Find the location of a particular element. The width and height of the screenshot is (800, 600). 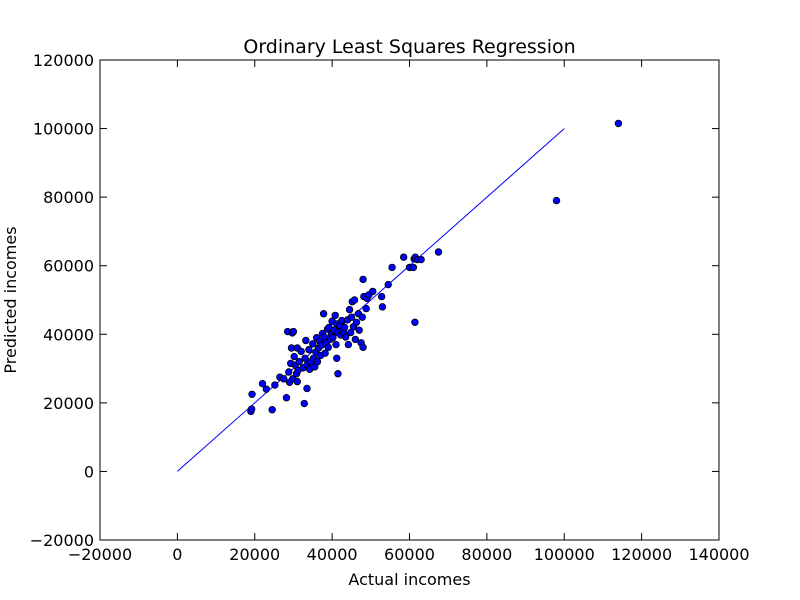

x-tick-label: 80000 is located at coordinates (486, 554).